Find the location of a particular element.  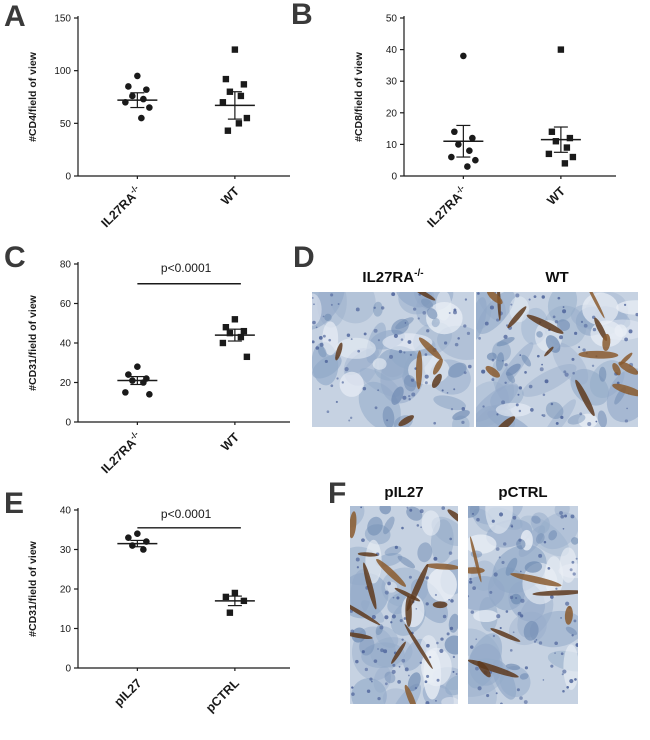

histology-image-pil27-skin is located at coordinates (404, 605).